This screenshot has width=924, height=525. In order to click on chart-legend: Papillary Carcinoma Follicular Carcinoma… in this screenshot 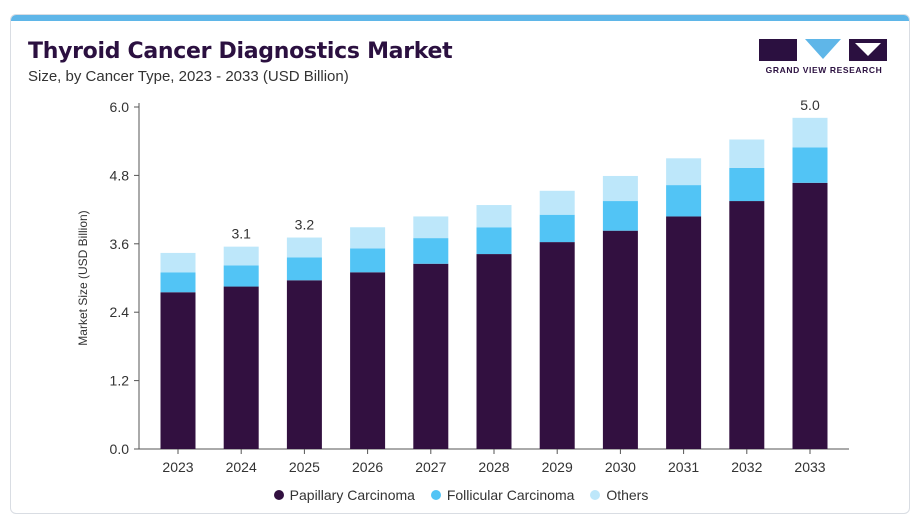, I will do `click(460, 495)`.